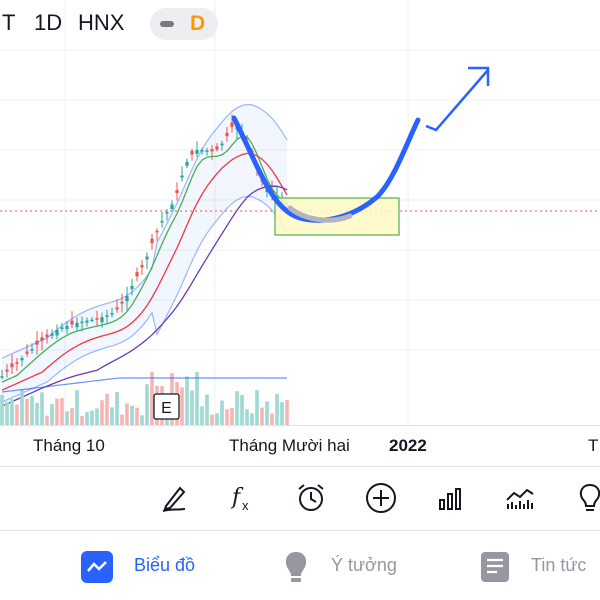 This screenshot has width=600, height=600. What do you see at coordinates (167, 24) in the screenshot?
I see `minus-icon` at bounding box center [167, 24].